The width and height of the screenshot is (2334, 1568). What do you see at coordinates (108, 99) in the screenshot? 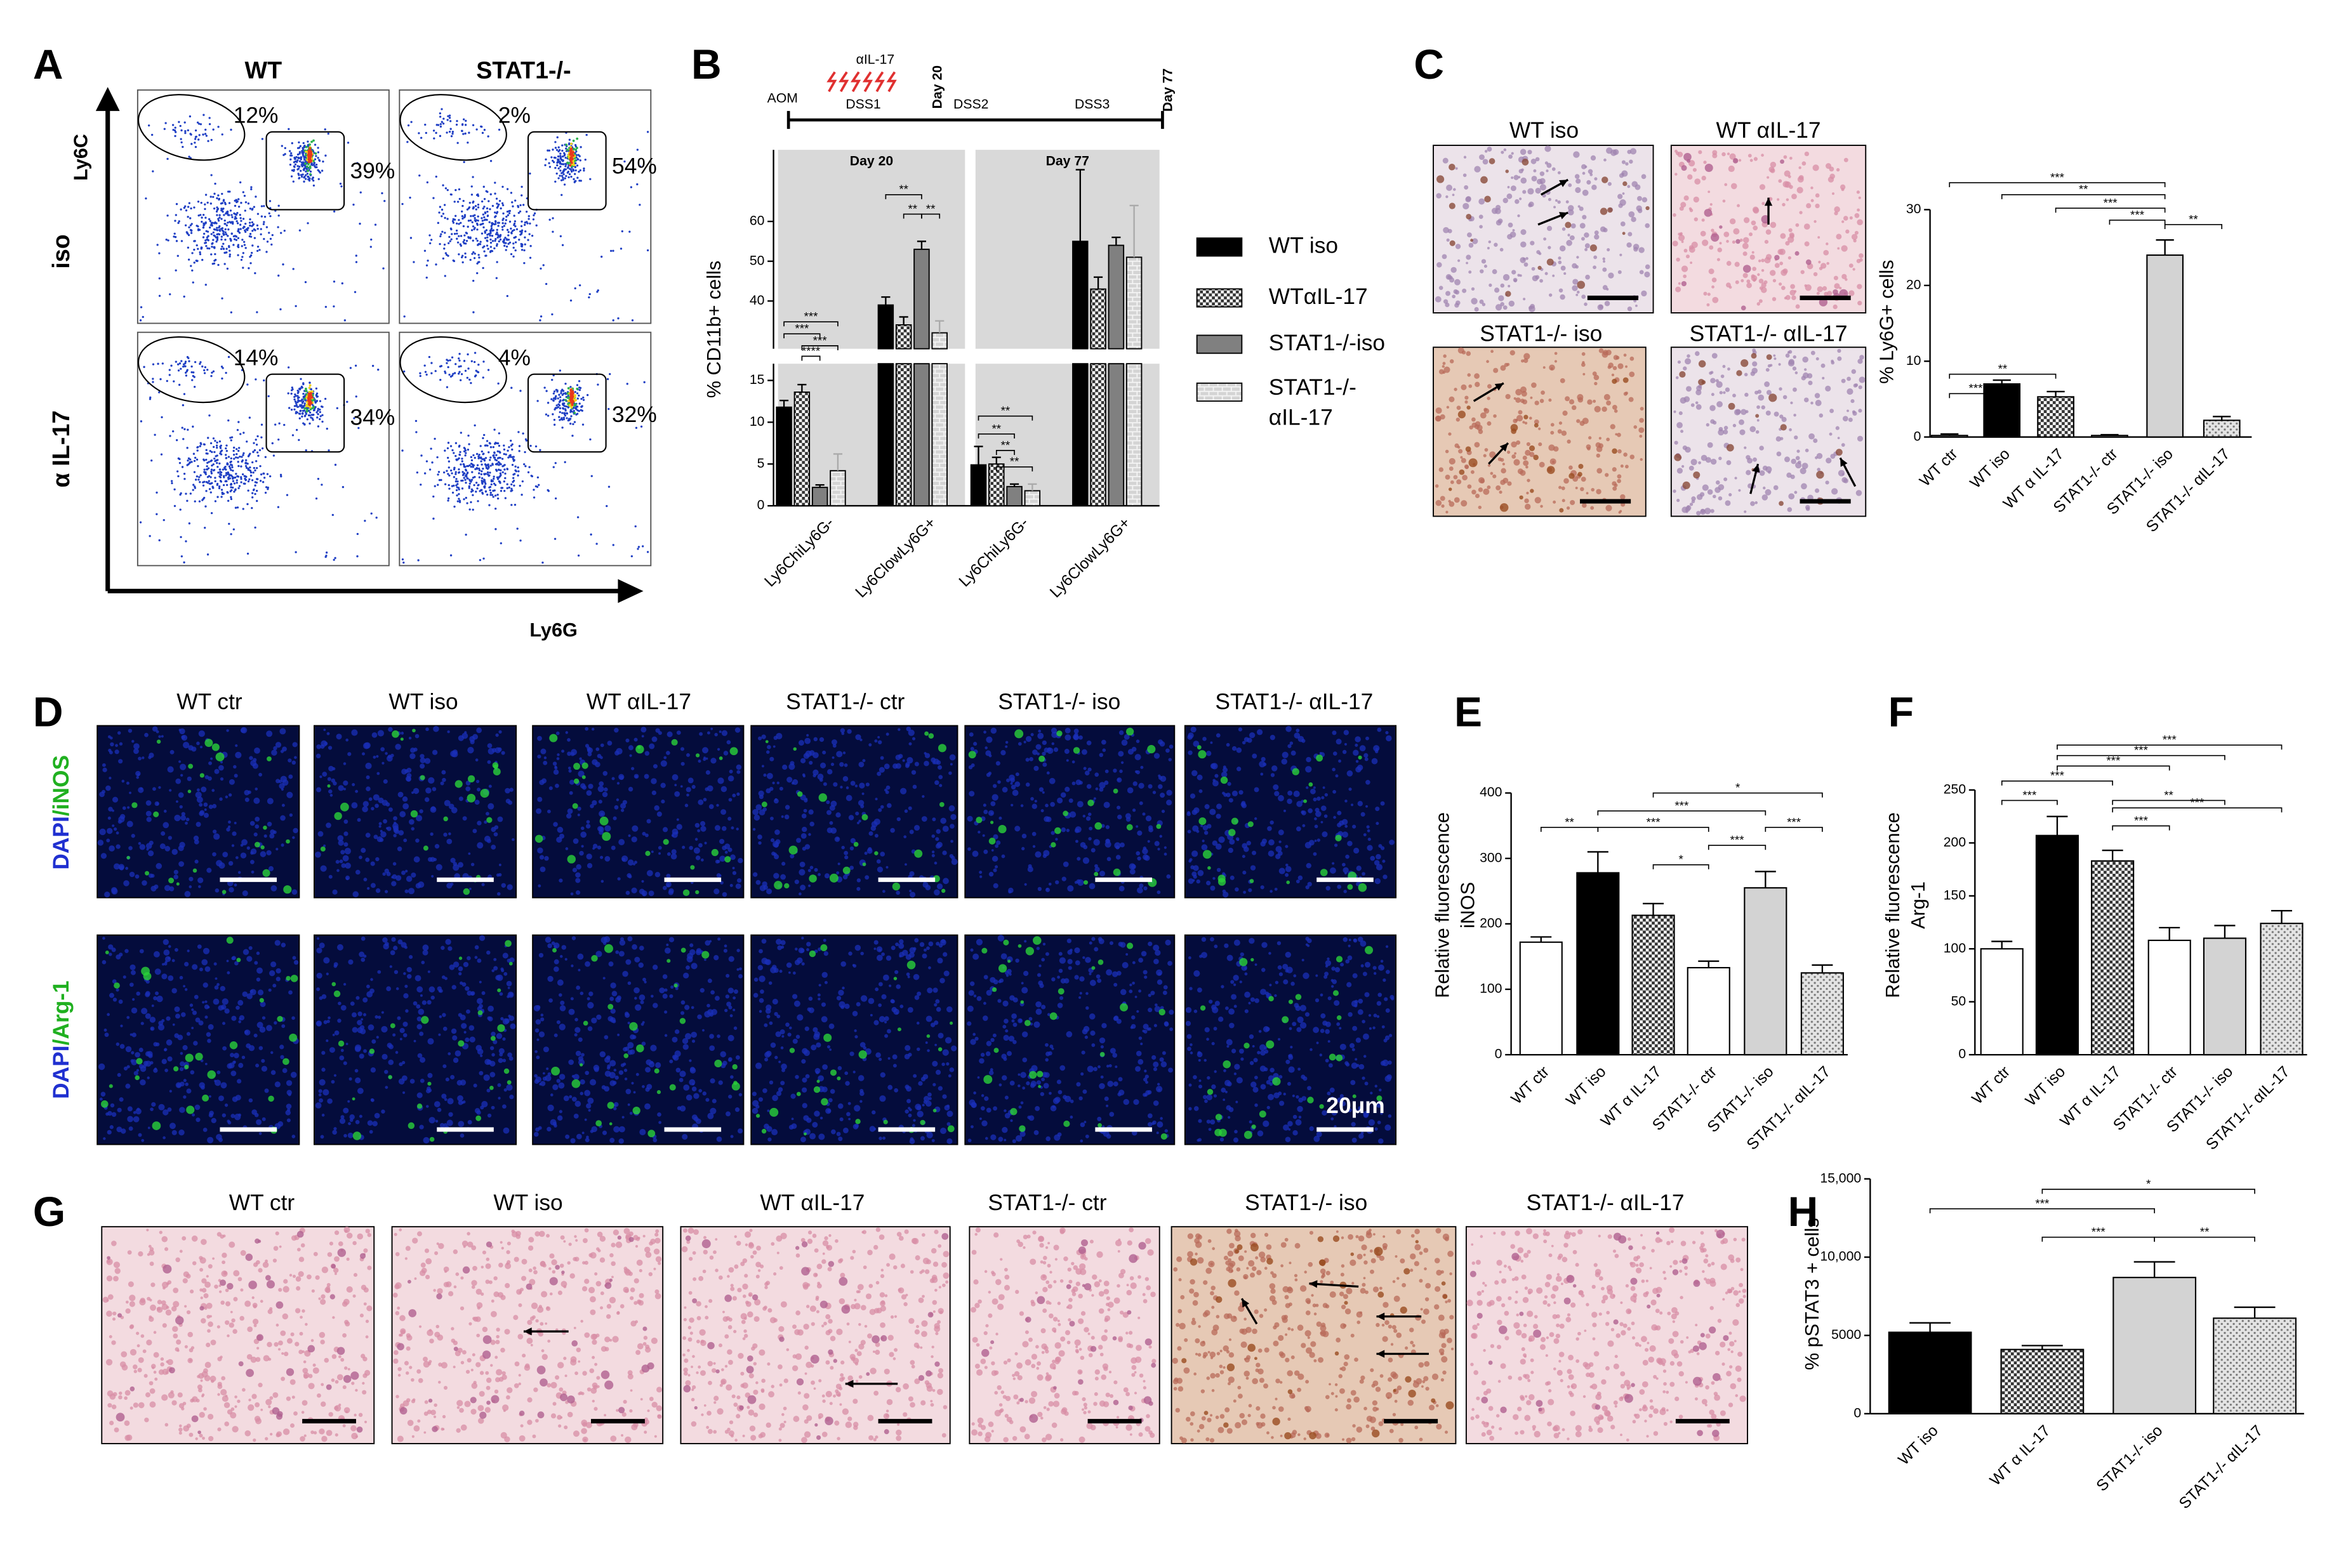
I see `arrow-head` at bounding box center [108, 99].